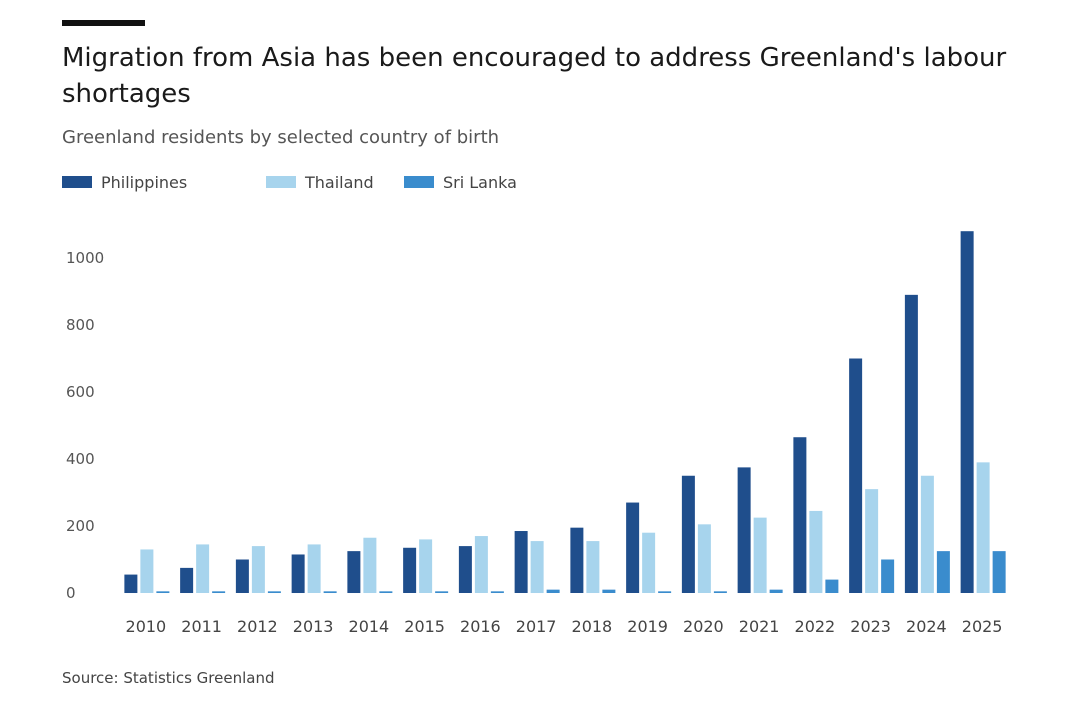 The height and width of the screenshot is (717, 1067). I want to click on legend-swatch-thailand, so click(281, 182).